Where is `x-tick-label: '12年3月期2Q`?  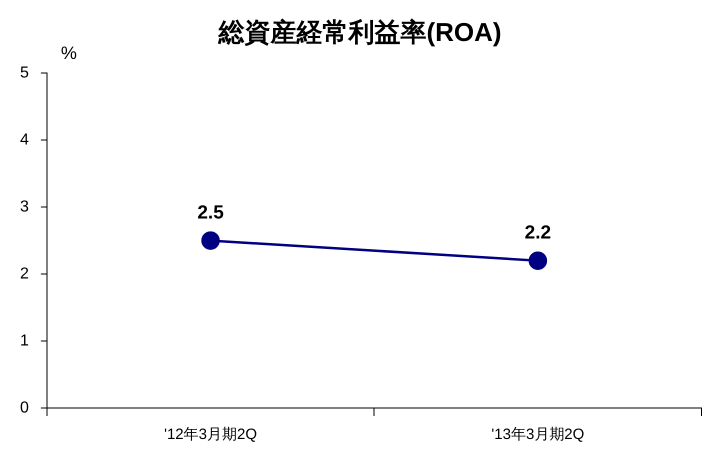 x-tick-label: '12年3月期2Q is located at coordinates (210, 435).